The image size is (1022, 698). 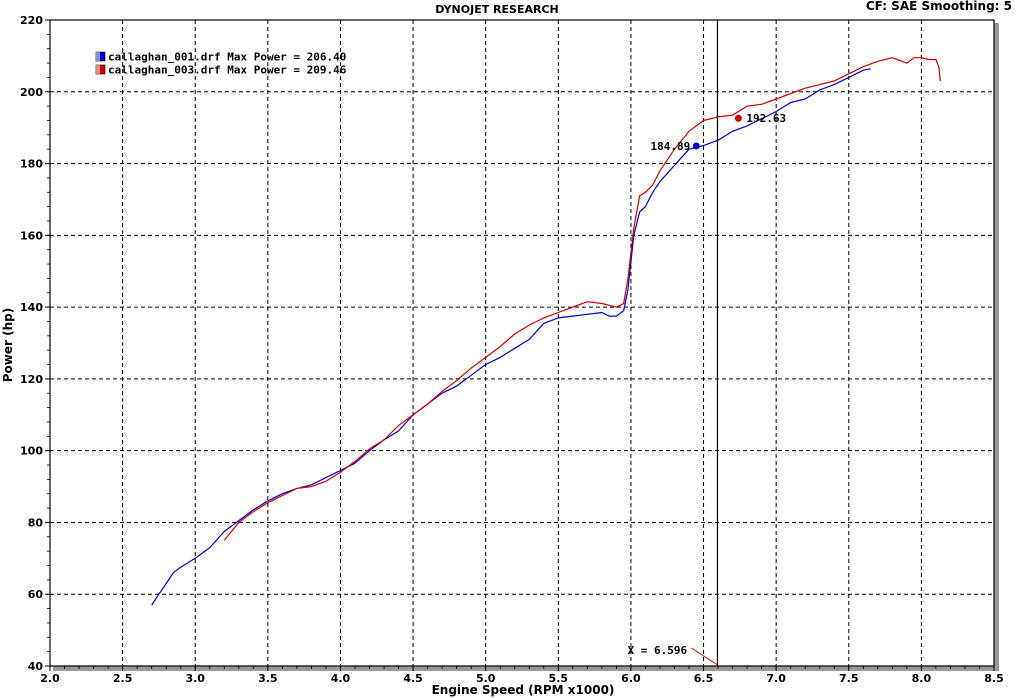 What do you see at coordinates (8, 345) in the screenshot?
I see `y-axis-label: Power (hp)` at bounding box center [8, 345].